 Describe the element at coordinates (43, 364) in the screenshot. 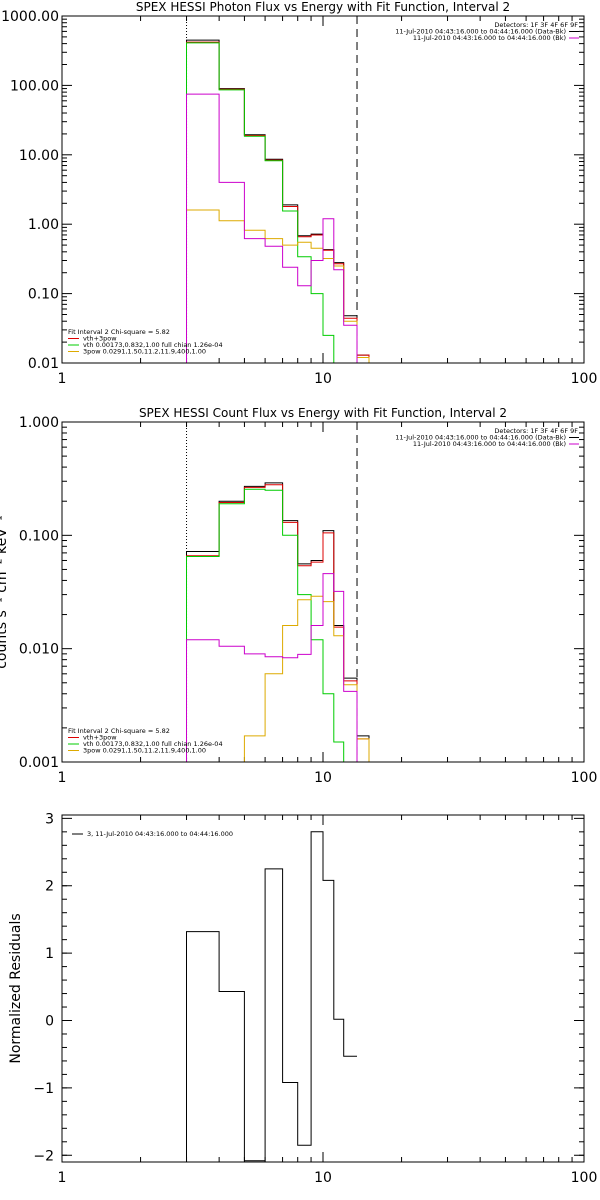

I see `y-tick-label: 0.01` at that location.